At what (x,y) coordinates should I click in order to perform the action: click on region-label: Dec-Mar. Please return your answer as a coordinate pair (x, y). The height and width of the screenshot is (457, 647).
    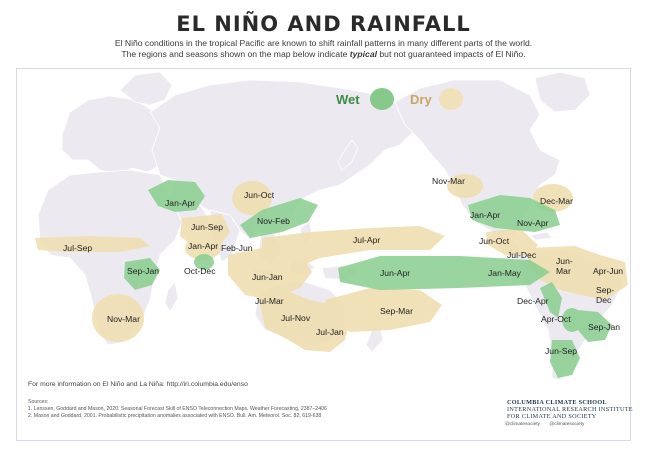
    Looking at the image, I should click on (556, 201).